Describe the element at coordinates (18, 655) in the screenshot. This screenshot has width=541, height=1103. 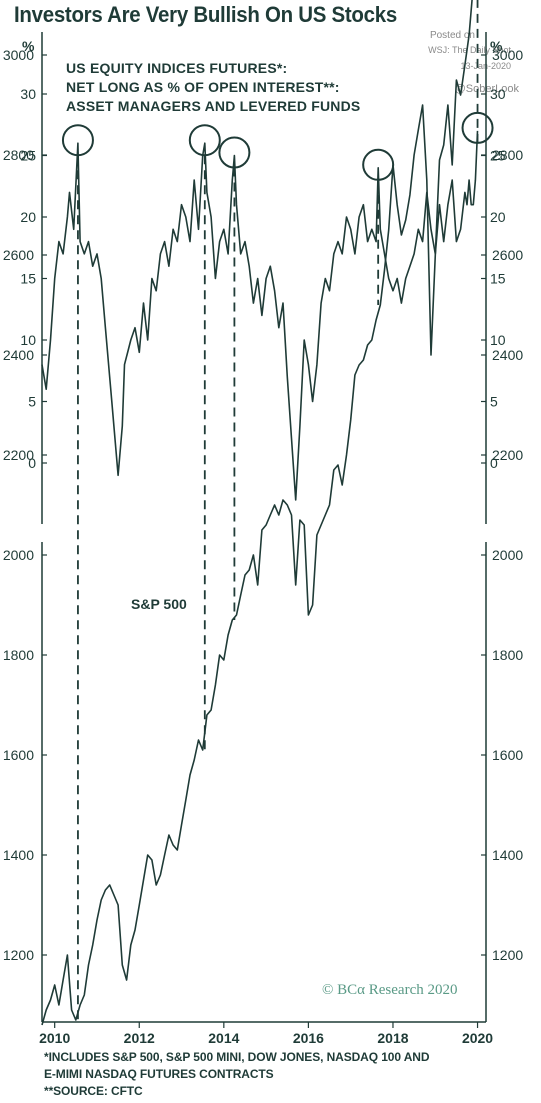
I see `bottom-ytick-label-left-1800: 1800` at that location.